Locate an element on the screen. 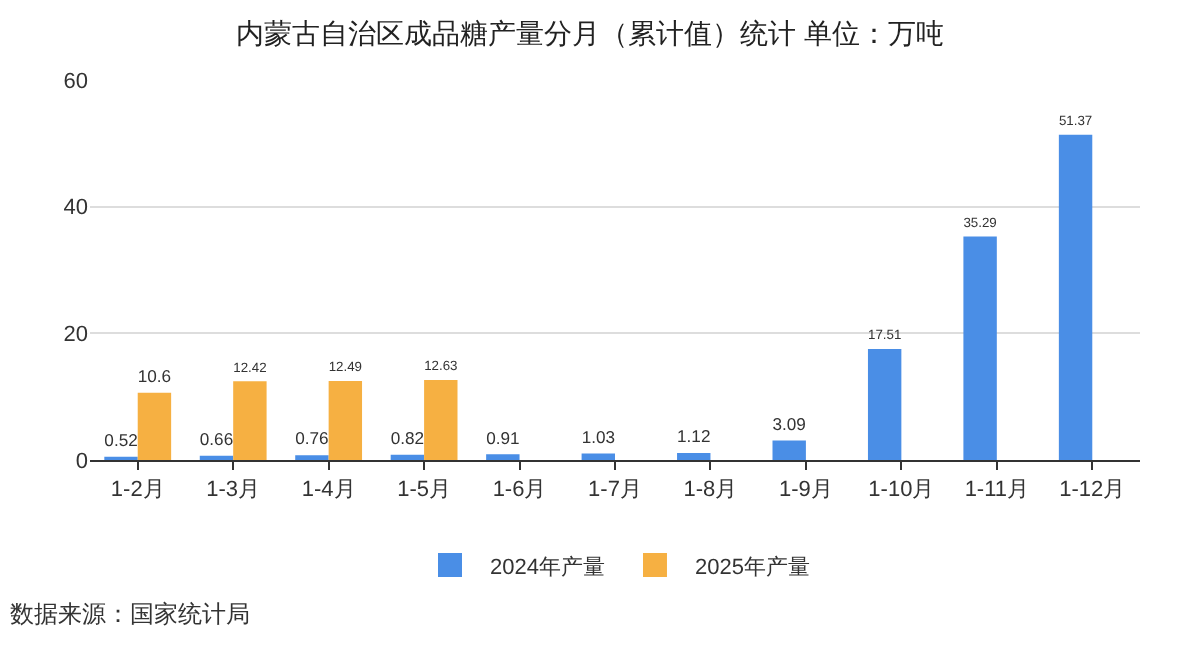  data-label: 10.6 is located at coordinates (154, 376).